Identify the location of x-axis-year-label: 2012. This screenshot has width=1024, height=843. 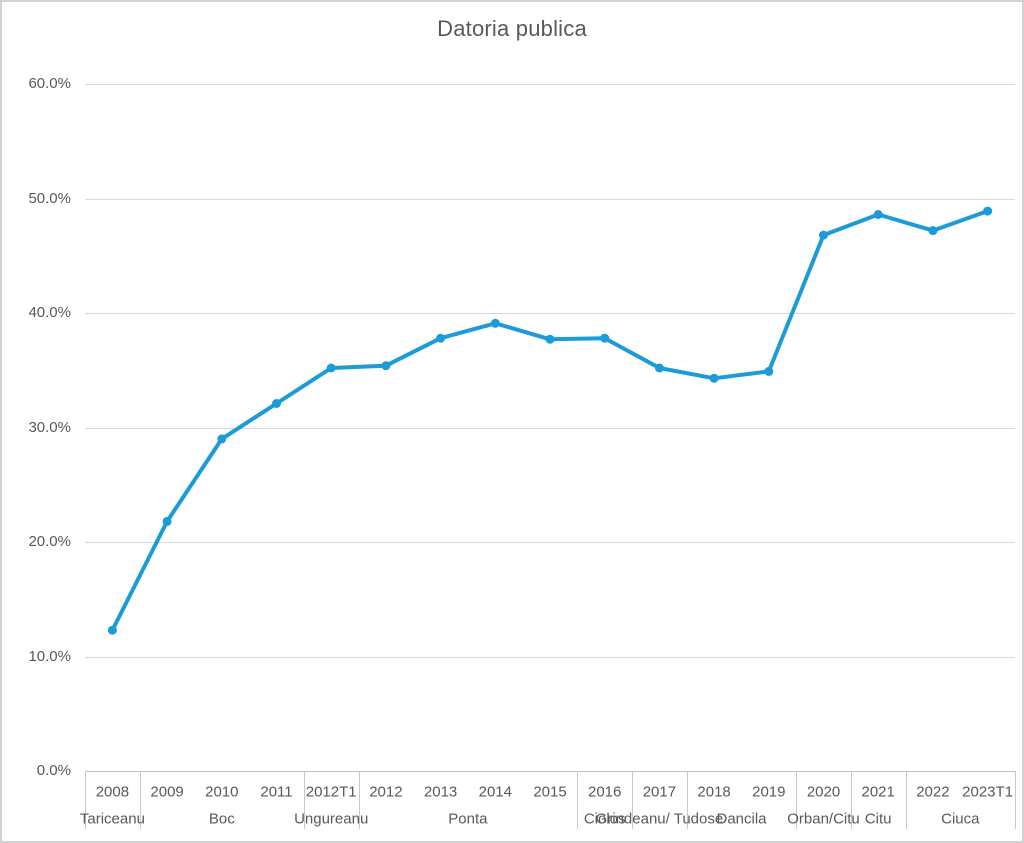
(386, 792).